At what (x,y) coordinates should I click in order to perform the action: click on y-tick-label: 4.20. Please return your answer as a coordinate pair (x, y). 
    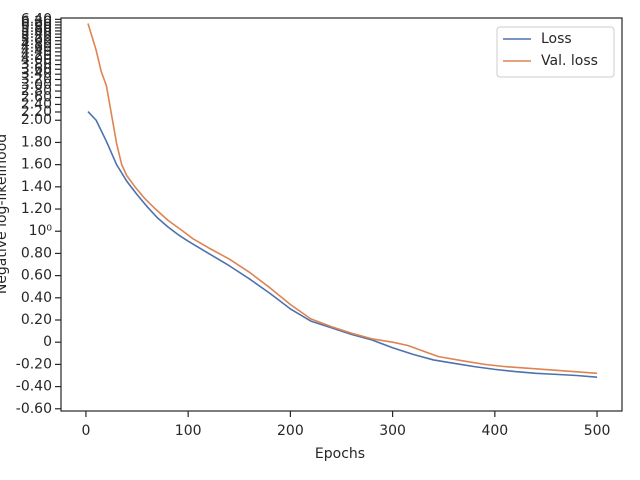
    Looking at the image, I should click on (36, 56).